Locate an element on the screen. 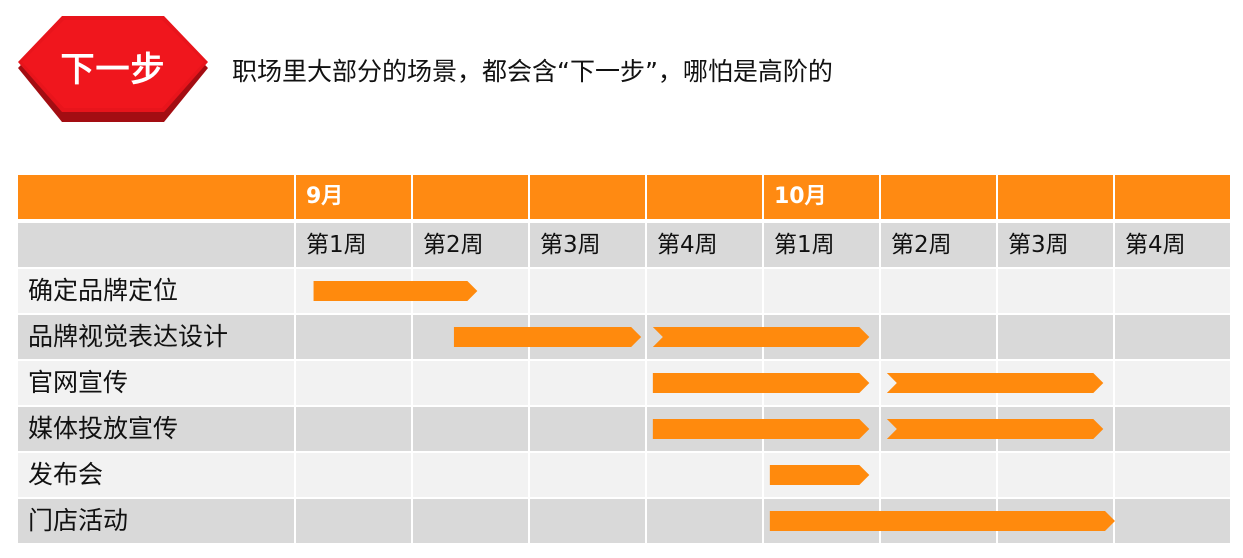 Image resolution: width=1243 pixels, height=558 pixels. task-label: 媒体投放宣传 is located at coordinates (156, 429).